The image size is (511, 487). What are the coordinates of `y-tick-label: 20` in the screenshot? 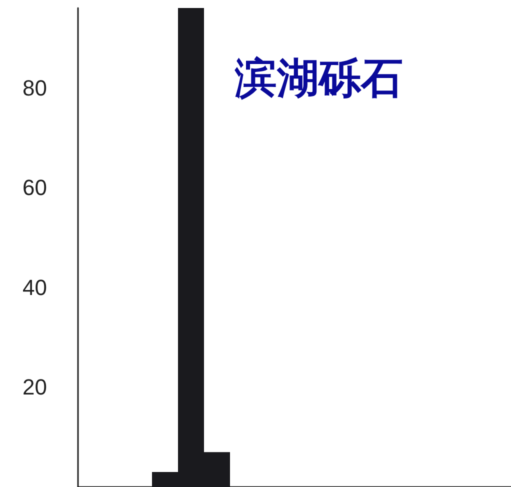 It's located at (34, 387).